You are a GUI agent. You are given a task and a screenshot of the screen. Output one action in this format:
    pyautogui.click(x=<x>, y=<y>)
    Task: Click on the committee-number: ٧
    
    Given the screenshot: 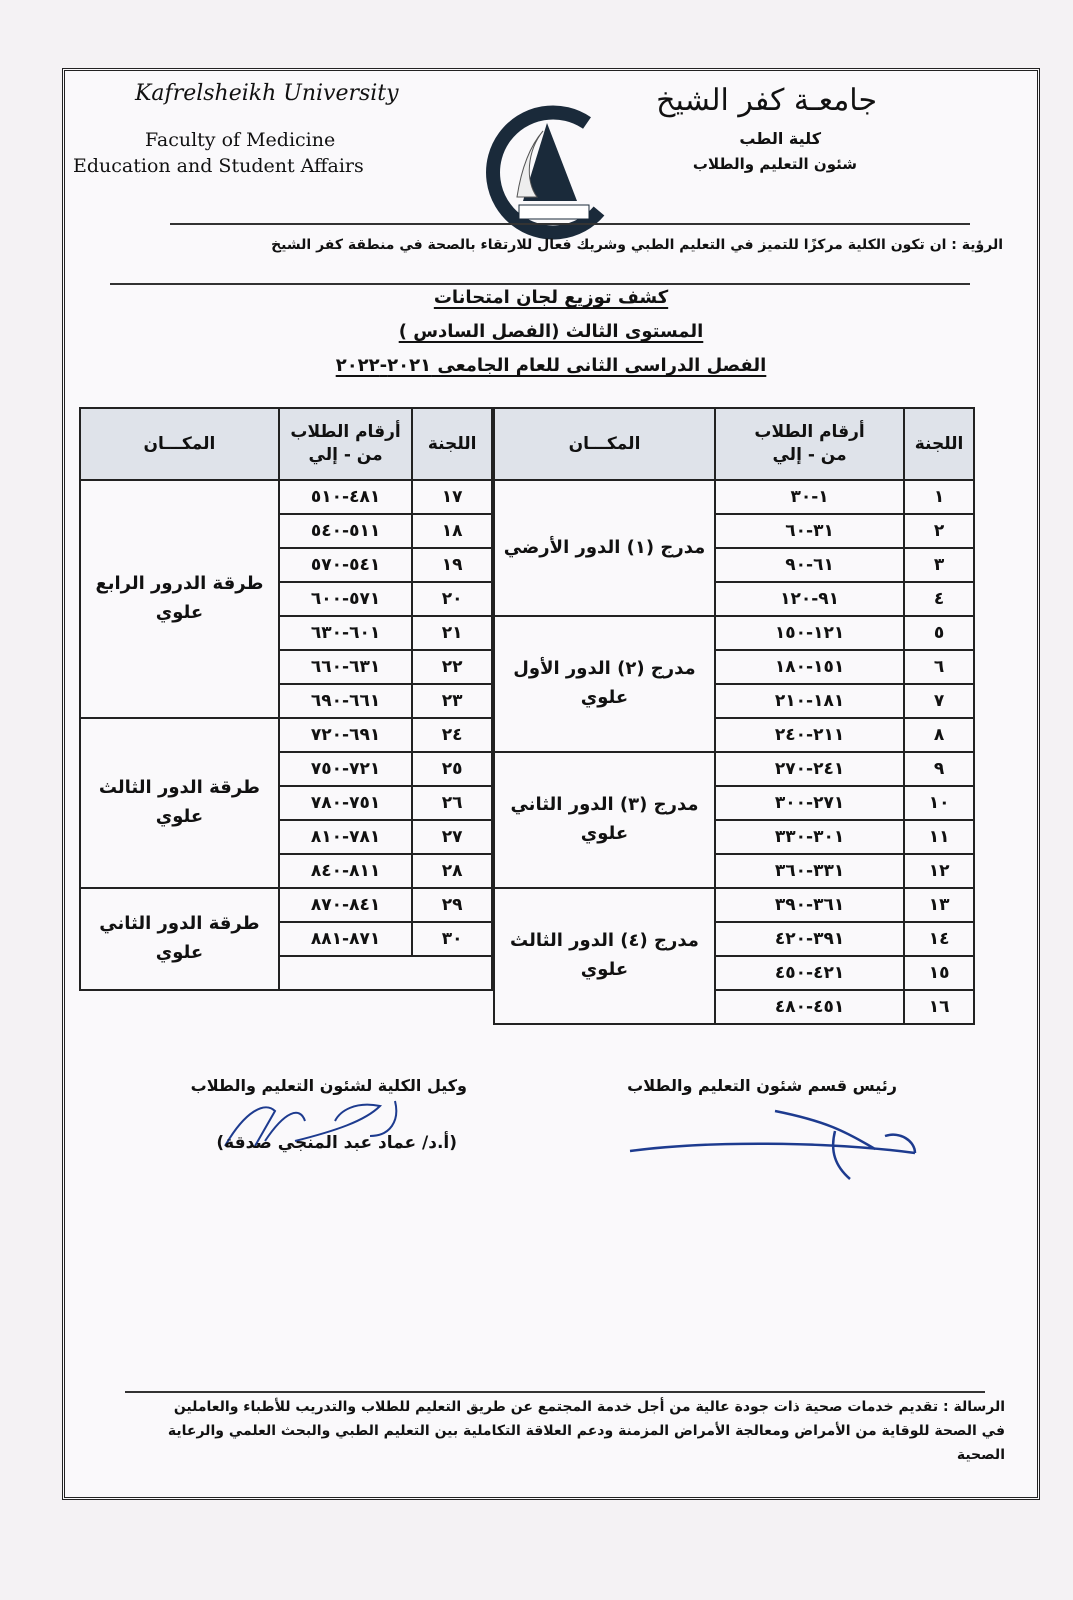 What is the action you would take?
    pyautogui.click(x=939, y=701)
    